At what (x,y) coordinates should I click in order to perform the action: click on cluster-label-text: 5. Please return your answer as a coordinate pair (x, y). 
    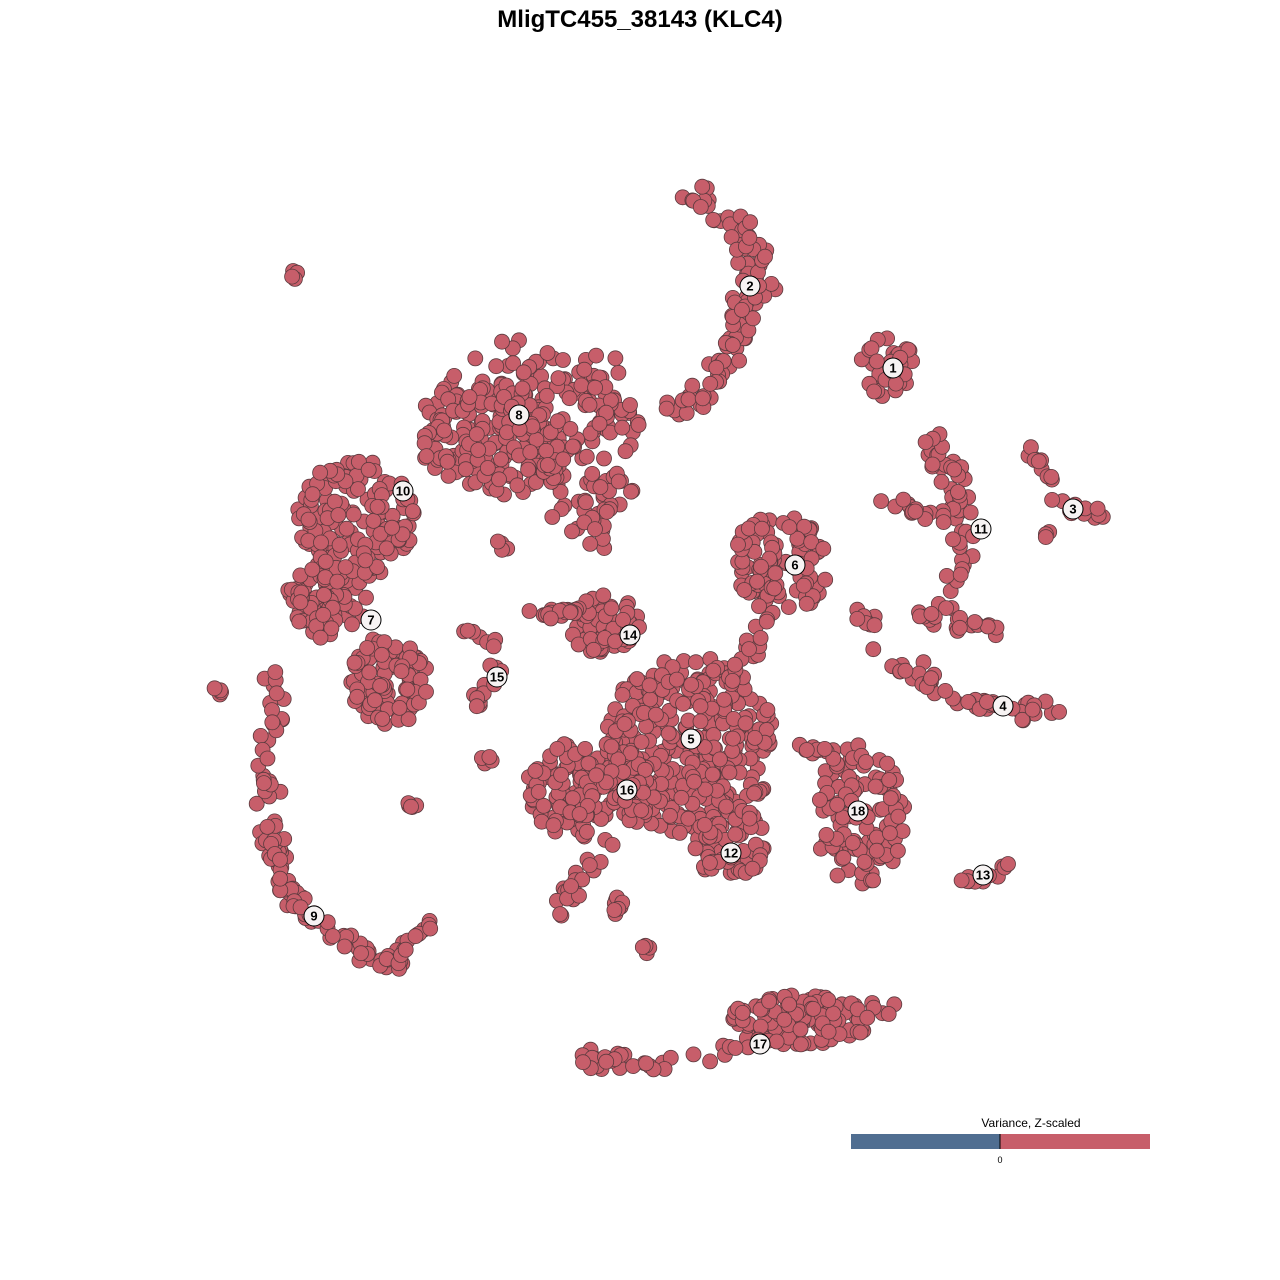
    Looking at the image, I should click on (690, 739).